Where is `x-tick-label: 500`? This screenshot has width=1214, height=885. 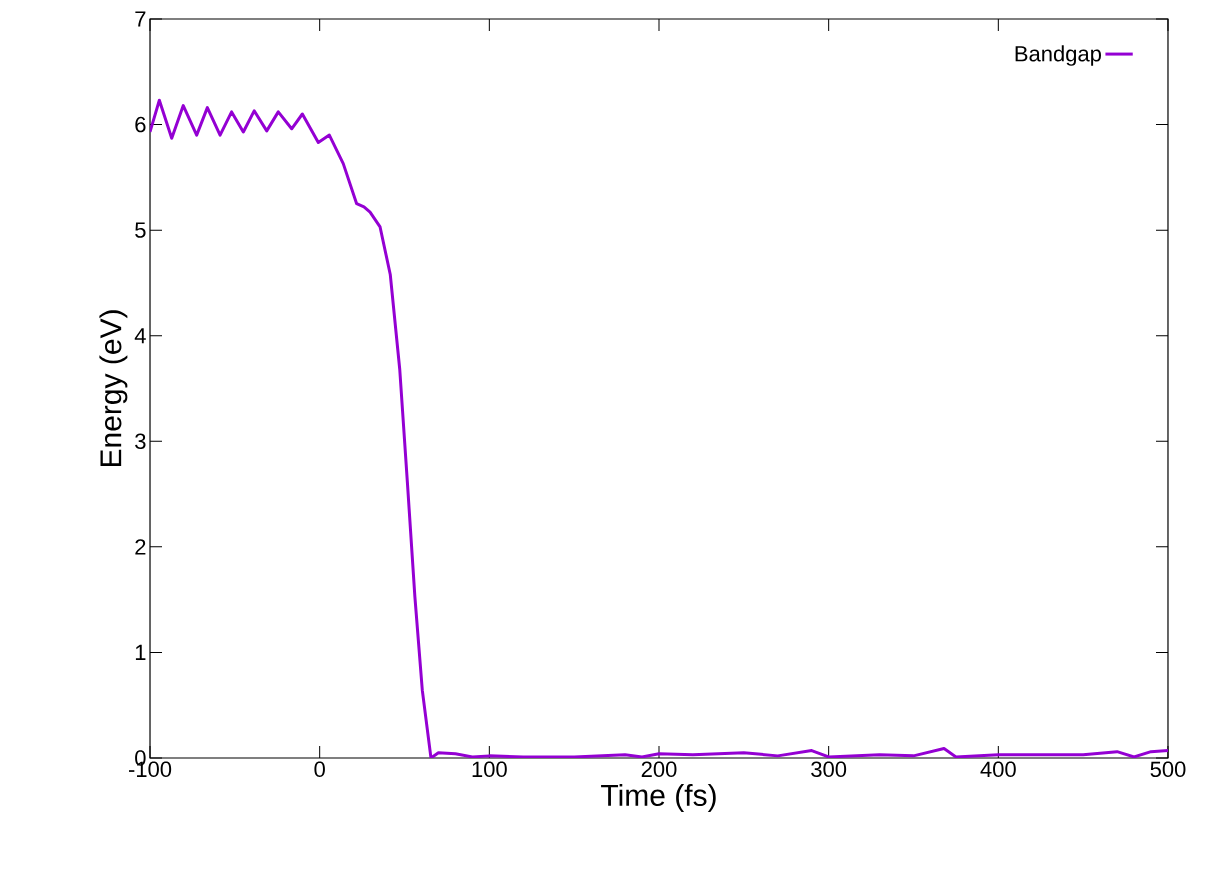 x-tick-label: 500 is located at coordinates (1168, 769).